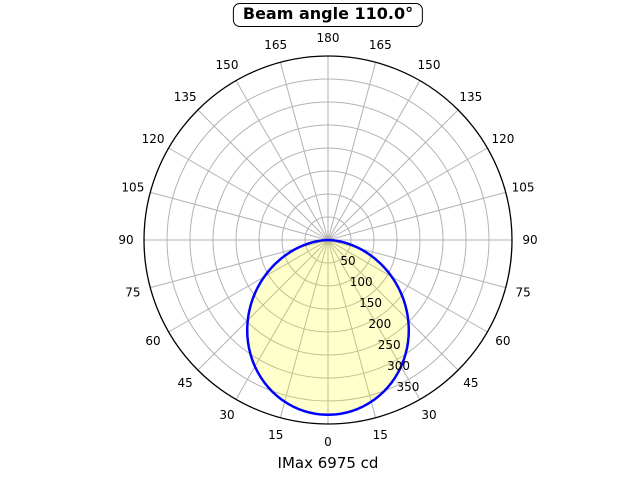 The width and height of the screenshot is (640, 480). I want to click on theta-tick-label: 180, so click(328, 38).